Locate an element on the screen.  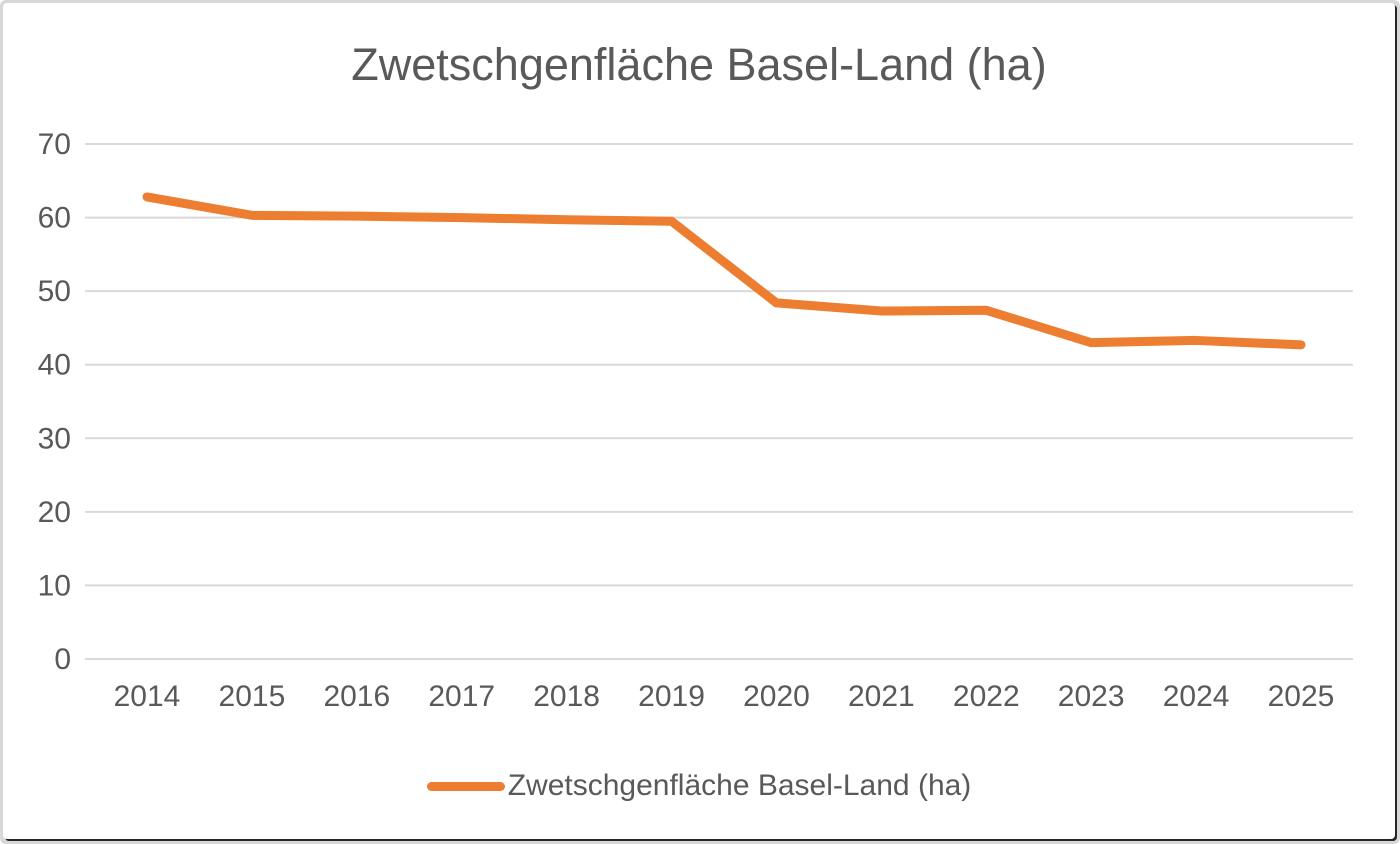
legend-line-swatch is located at coordinates (465, 786).